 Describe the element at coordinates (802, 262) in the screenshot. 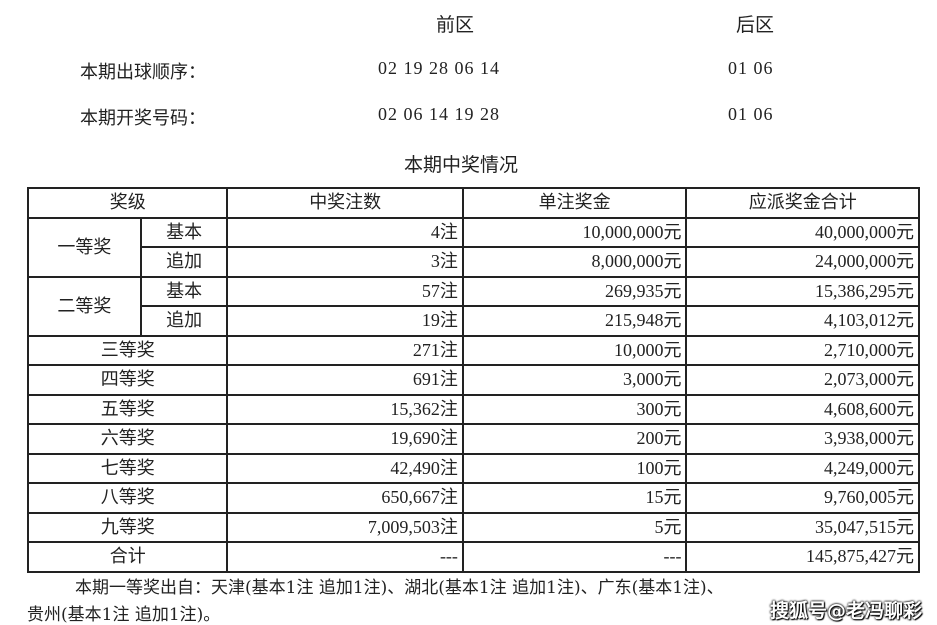

I see `total-prize-cell: 24,000,000元` at that location.